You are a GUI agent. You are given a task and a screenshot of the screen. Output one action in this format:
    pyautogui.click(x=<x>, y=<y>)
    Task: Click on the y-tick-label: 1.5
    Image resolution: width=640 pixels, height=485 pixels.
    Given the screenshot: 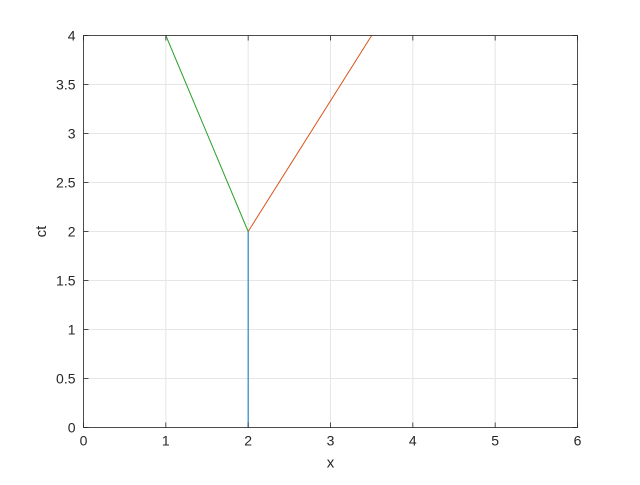 What is the action you would take?
    pyautogui.click(x=66, y=281)
    